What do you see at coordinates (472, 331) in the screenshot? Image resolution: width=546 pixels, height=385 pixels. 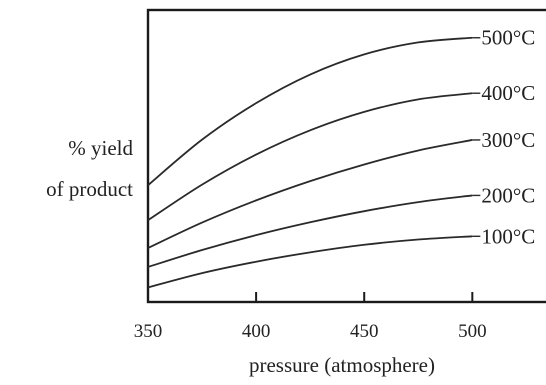 I see `x-tick-label-3: 500` at bounding box center [472, 331].